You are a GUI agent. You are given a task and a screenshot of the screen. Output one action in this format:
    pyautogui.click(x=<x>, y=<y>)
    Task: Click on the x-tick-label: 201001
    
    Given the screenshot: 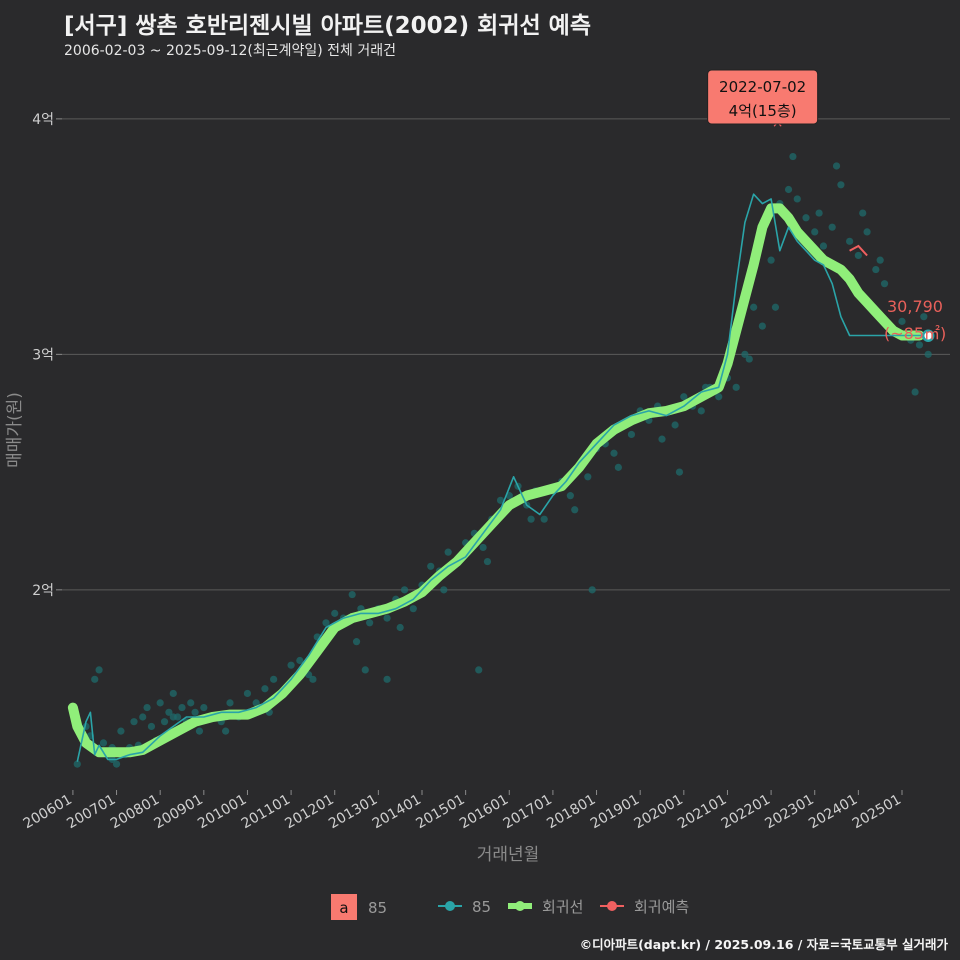 What is the action you would take?
    pyautogui.click(x=222, y=812)
    